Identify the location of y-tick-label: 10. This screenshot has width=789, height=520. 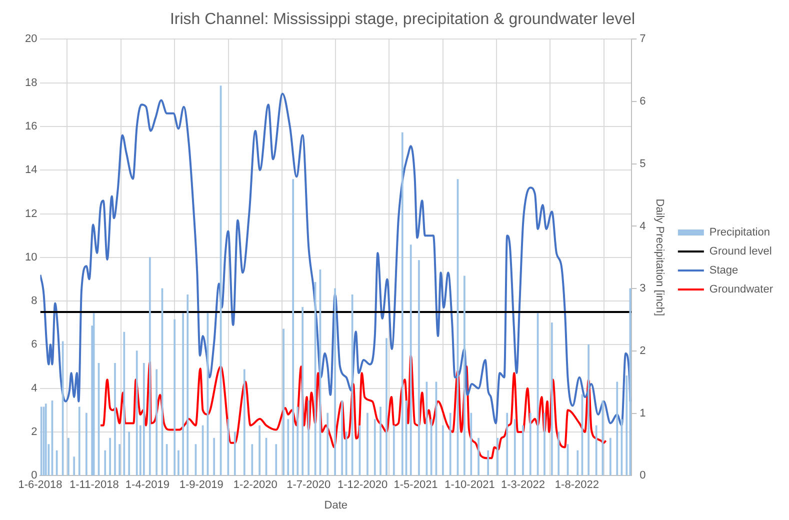
(31, 257).